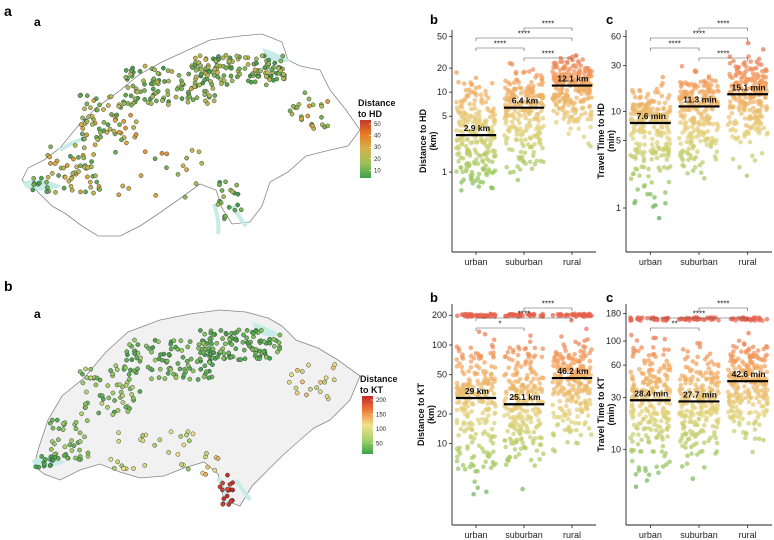  What do you see at coordinates (439, 315) in the screenshot?
I see `y-tick-label: 200` at bounding box center [439, 315].